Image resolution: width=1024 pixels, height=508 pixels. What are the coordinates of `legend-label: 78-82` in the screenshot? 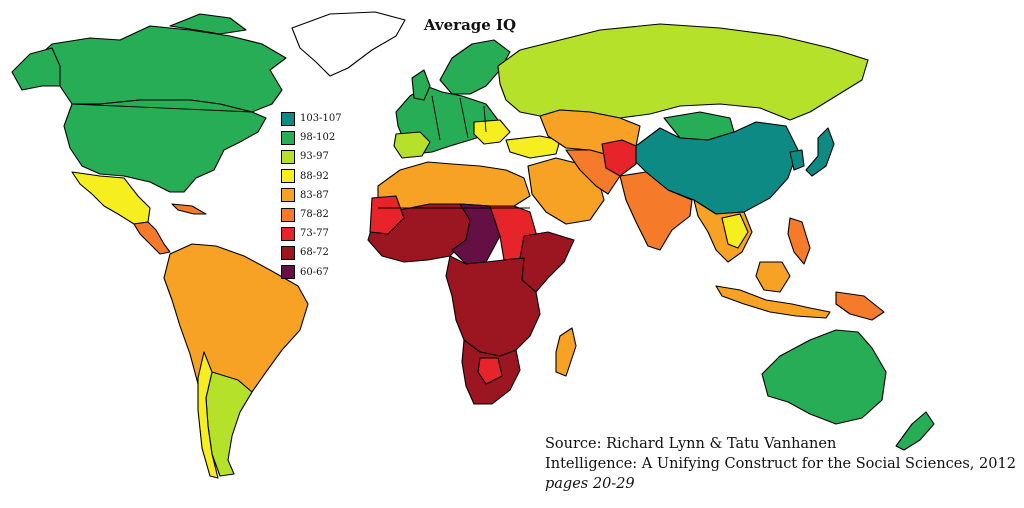 It's located at (314, 215).